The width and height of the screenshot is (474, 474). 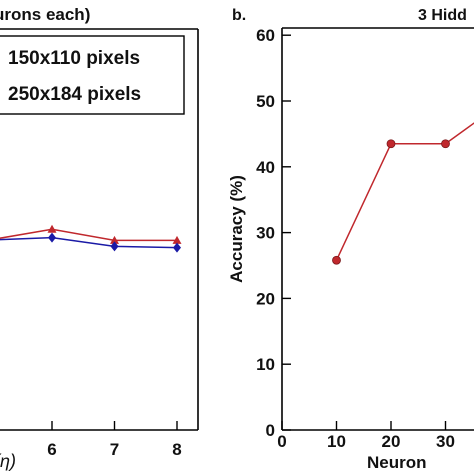 I want to click on right-panel-title: 3 Hidd, so click(x=442, y=15).